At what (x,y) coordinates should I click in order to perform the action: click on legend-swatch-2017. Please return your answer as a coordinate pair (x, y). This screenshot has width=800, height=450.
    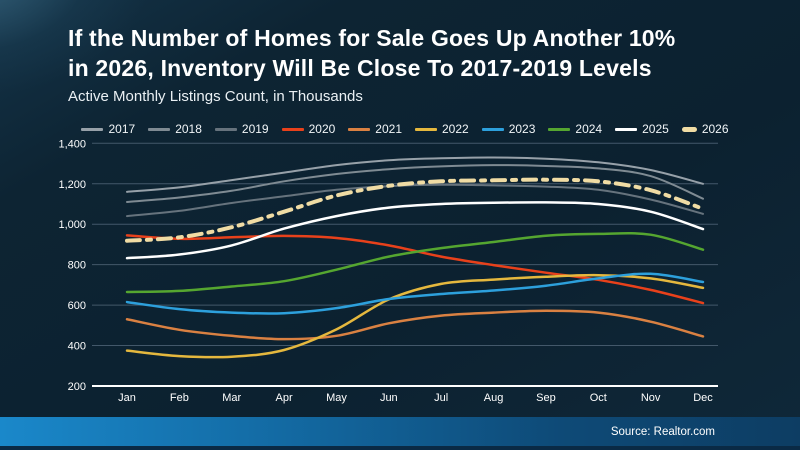
    Looking at the image, I should click on (92, 129).